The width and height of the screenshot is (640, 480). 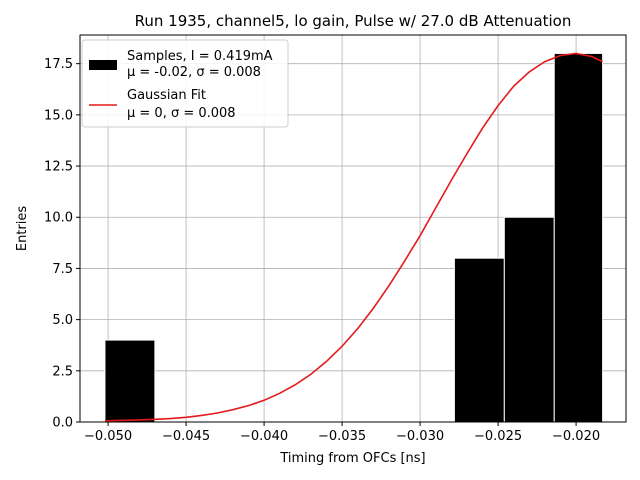 I want to click on y-tick-label: 12.5, so click(x=58, y=167).